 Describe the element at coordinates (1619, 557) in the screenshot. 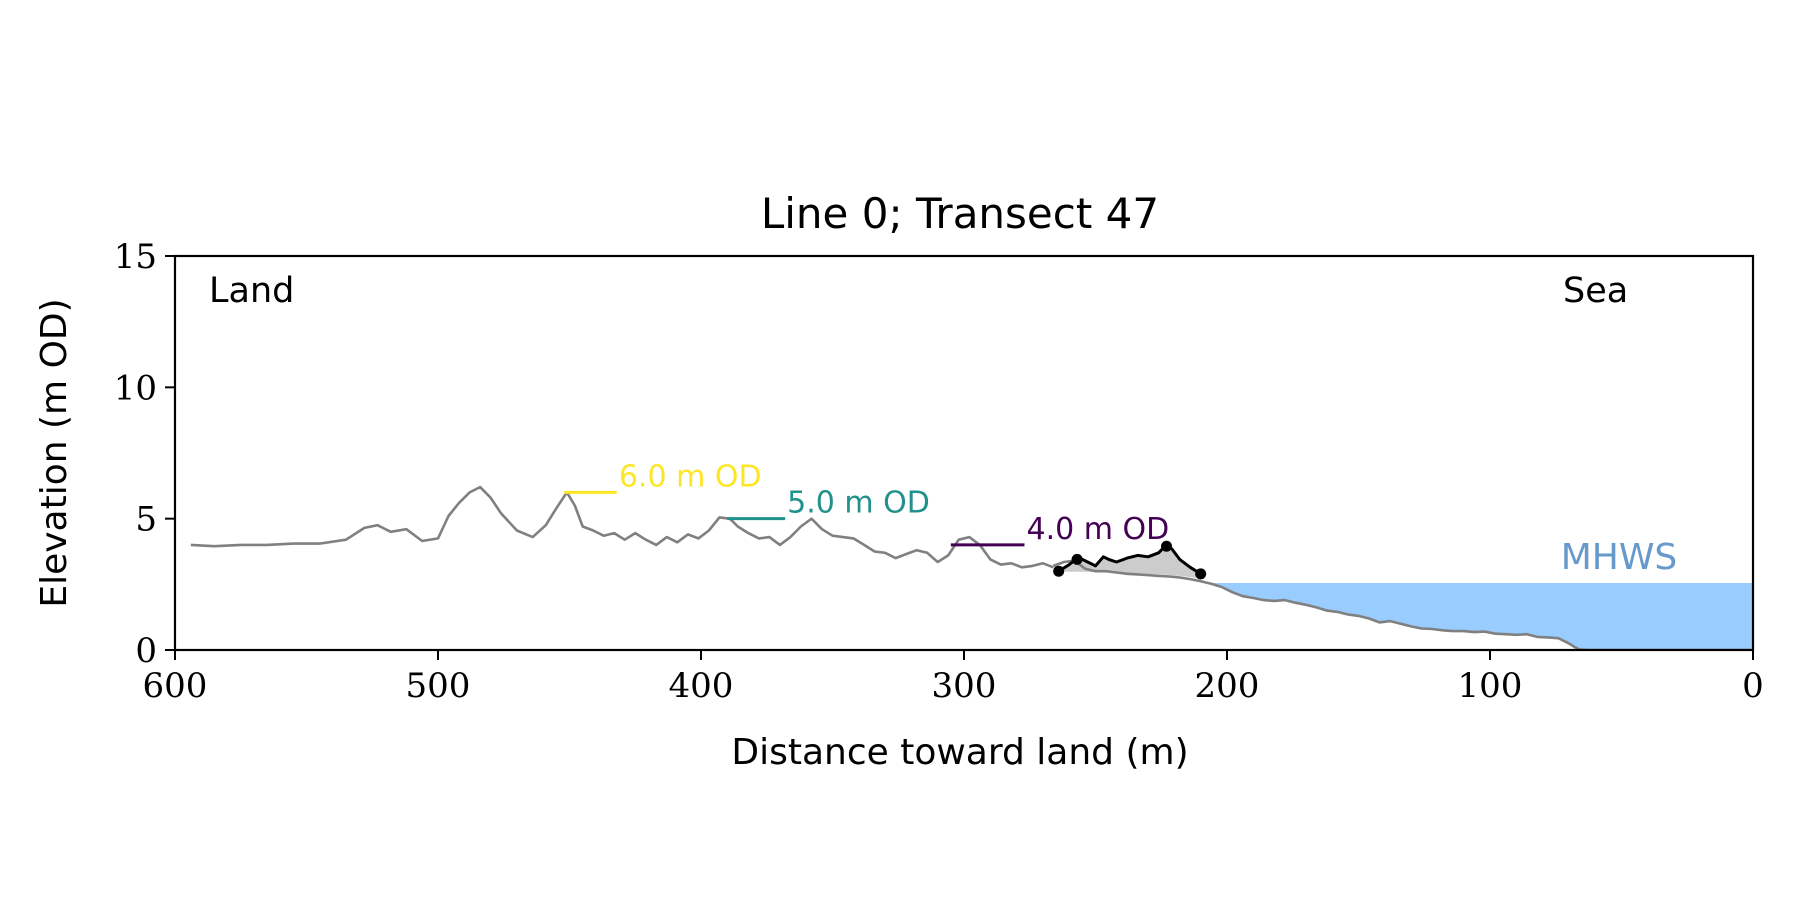

I see `mhws-label: MHWS` at that location.